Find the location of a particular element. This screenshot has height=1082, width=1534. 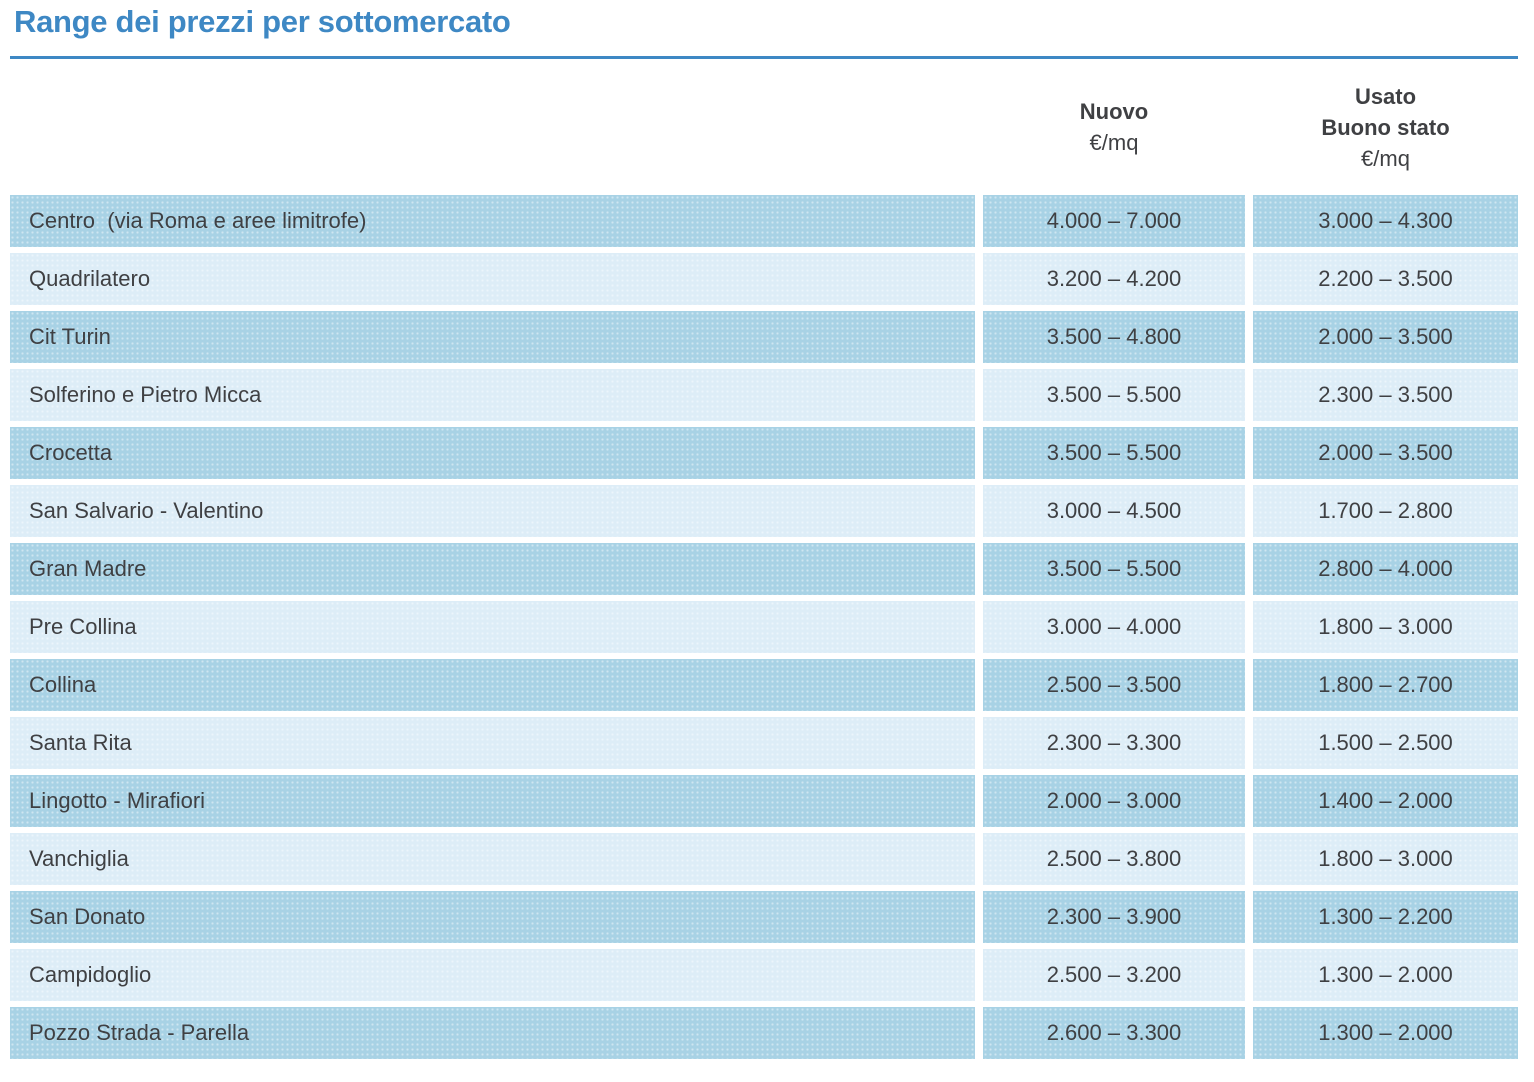

column-header-usato-label: Usato is located at coordinates (1385, 96).